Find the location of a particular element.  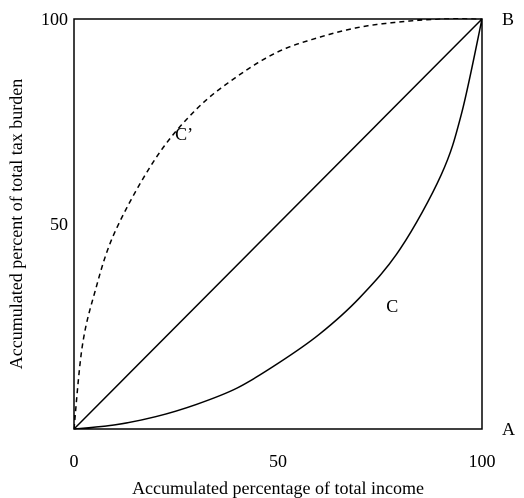

x-tick-label: 50 is located at coordinates (278, 461).